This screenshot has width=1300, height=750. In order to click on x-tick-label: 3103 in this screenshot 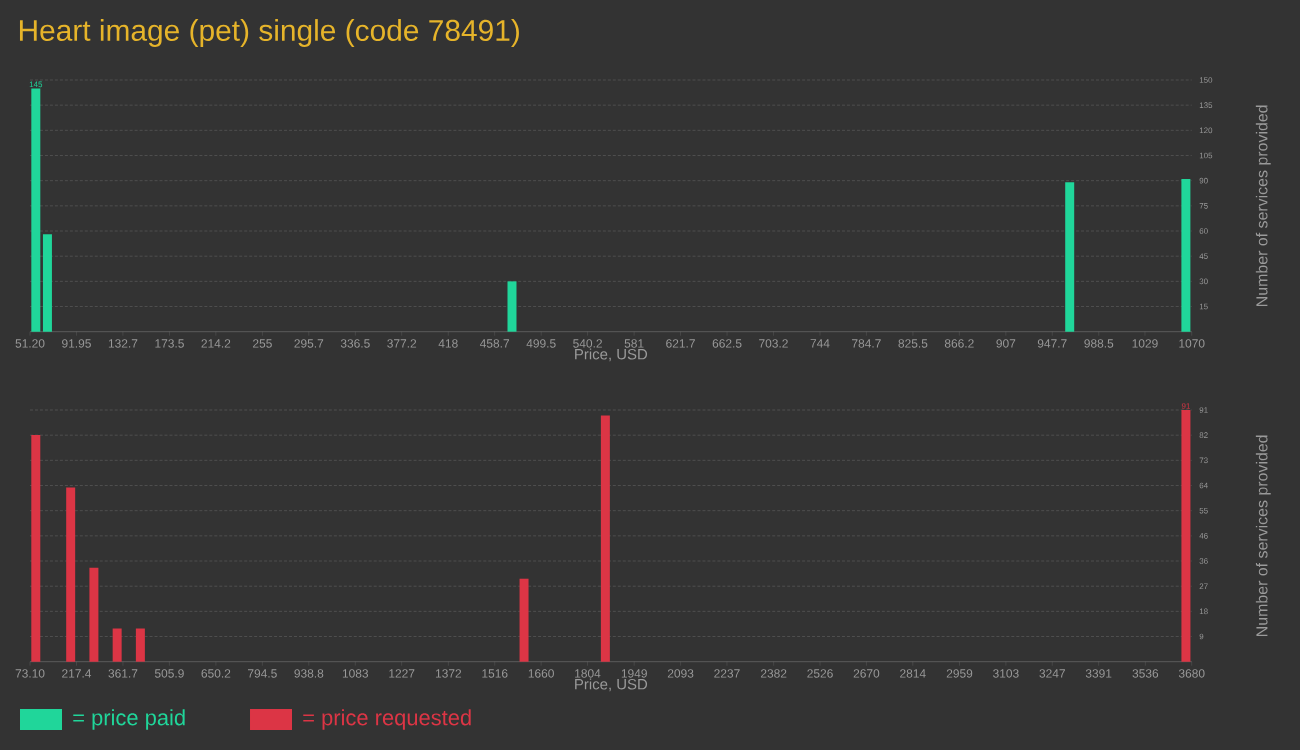, I will do `click(1006, 673)`.